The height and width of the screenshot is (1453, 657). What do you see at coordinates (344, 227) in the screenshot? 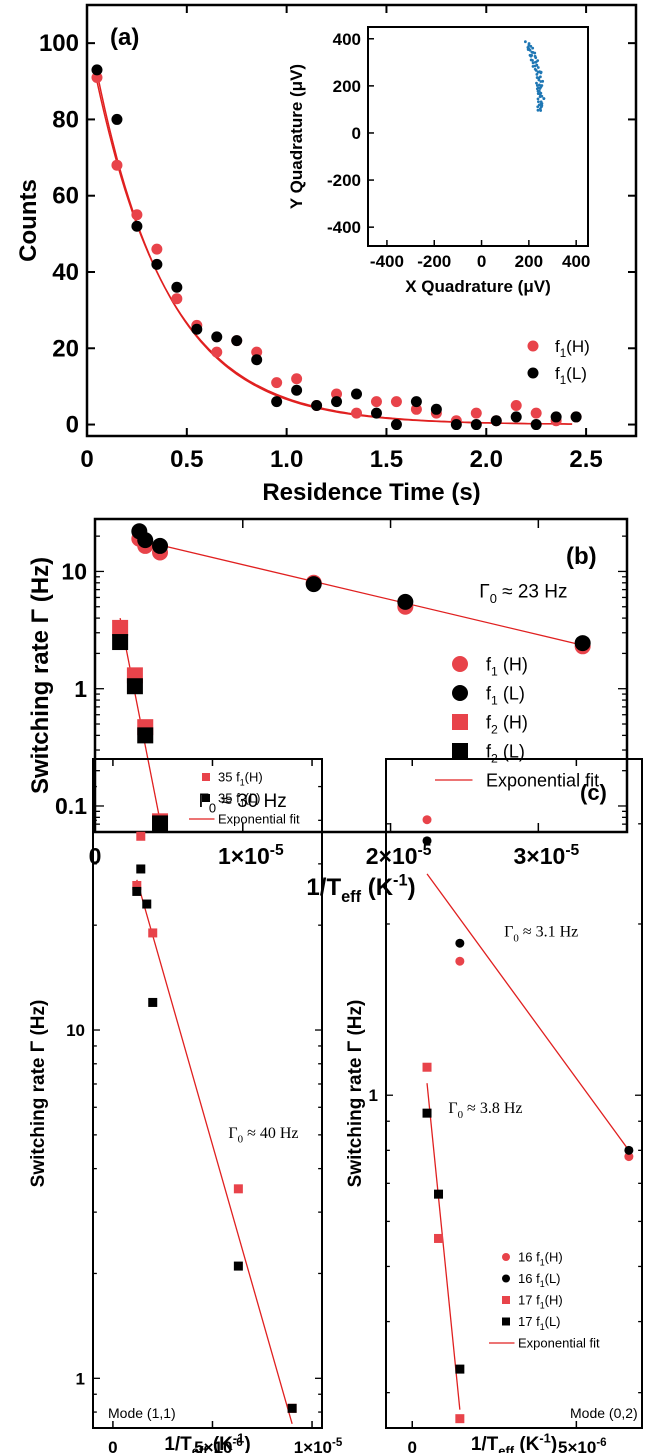
I see `inset-y-tick-label: -400` at bounding box center [344, 227].